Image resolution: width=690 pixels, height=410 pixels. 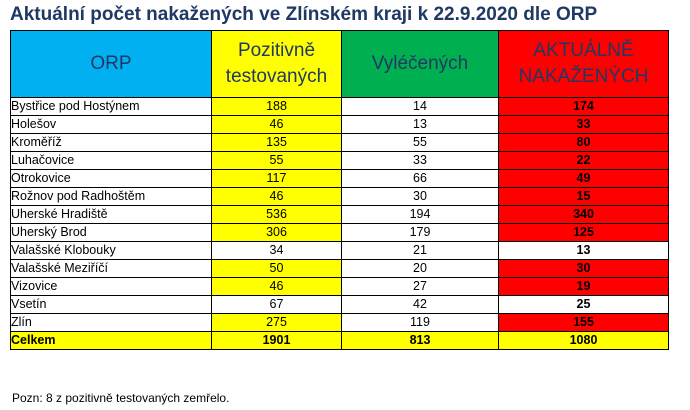 I want to click on table-row: Rožnov pod Radhoštěm 46 30 15, so click(x=339, y=196).